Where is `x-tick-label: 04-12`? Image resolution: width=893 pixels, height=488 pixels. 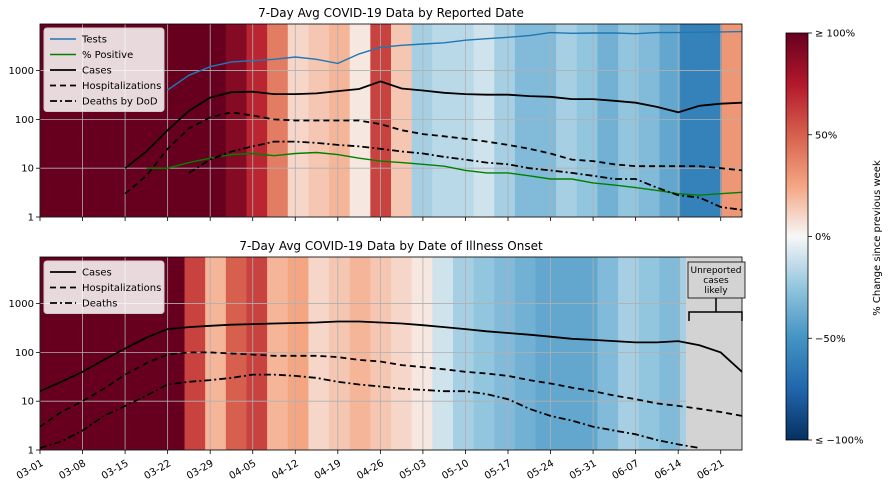
x-tick-label: 04-12 is located at coordinates (285, 470).